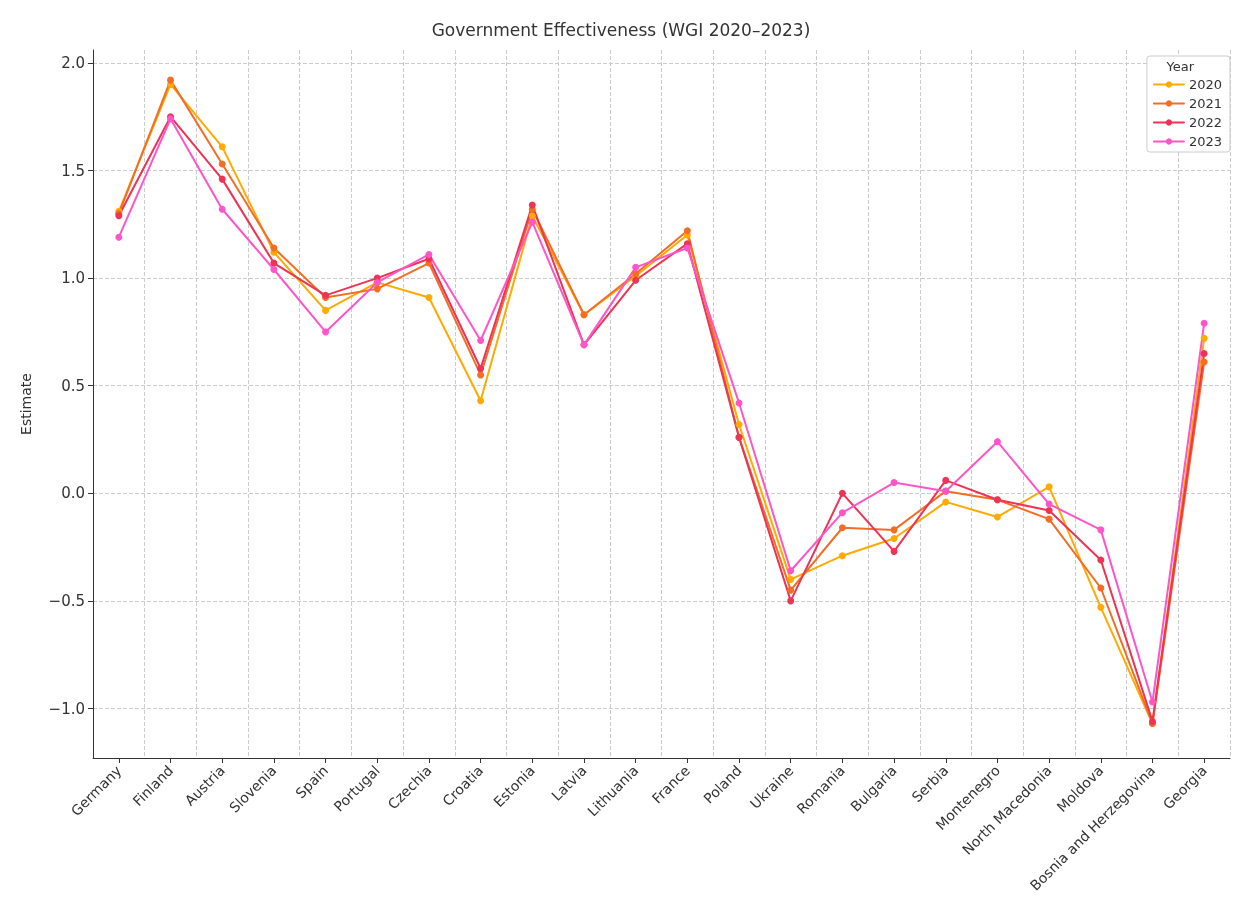  What do you see at coordinates (73, 170) in the screenshot?
I see `y-tick-label: 1.5` at bounding box center [73, 170].